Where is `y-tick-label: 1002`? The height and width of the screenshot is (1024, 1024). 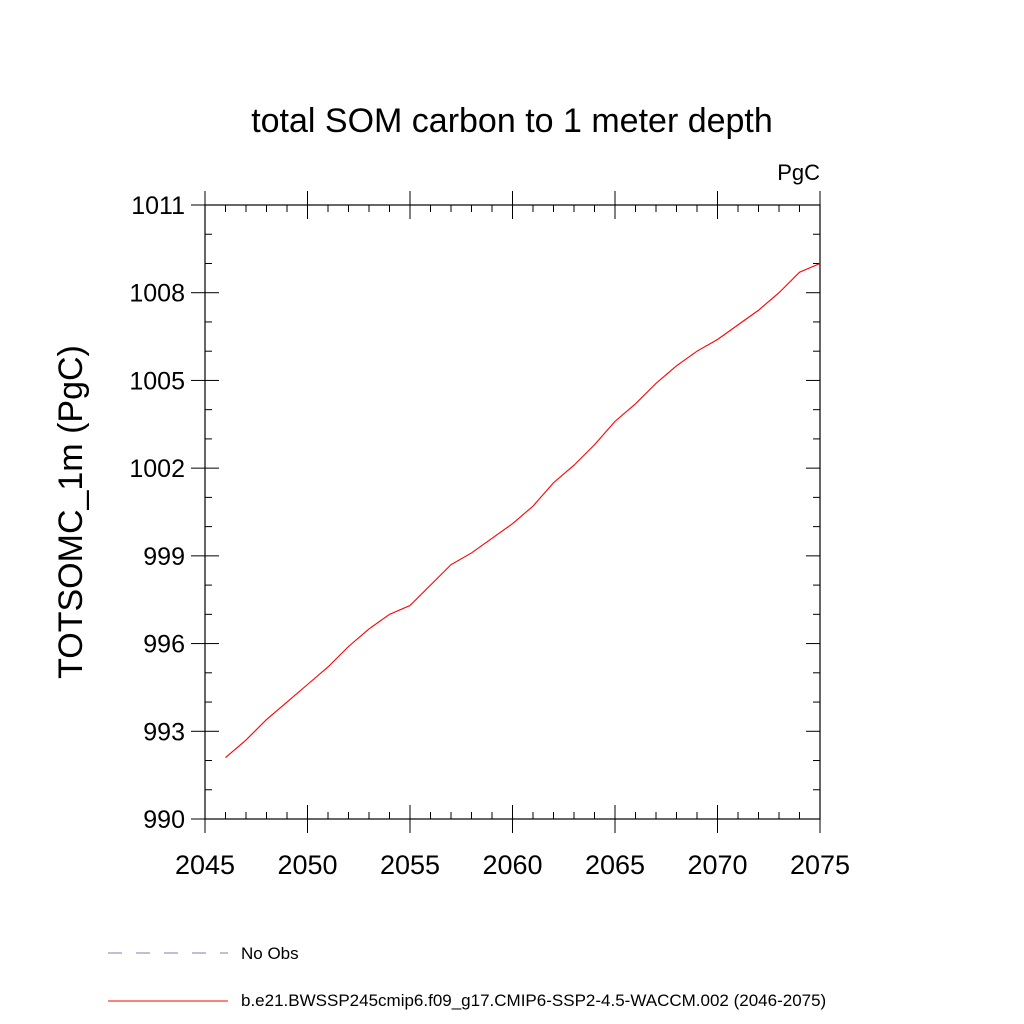 y-tick-label: 1002 is located at coordinates (157, 469).